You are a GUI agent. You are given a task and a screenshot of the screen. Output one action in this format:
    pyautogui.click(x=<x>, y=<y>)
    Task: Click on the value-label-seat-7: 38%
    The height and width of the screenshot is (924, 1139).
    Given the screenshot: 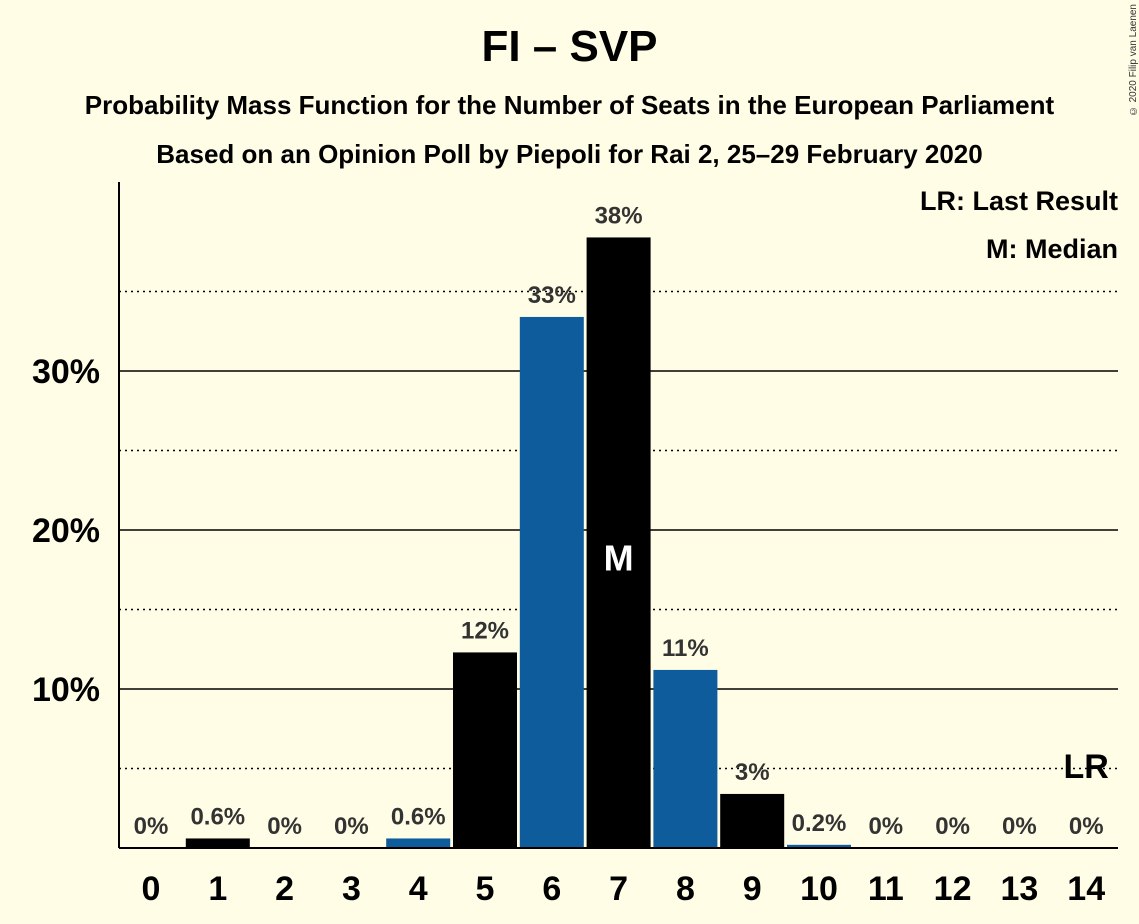 What is the action you would take?
    pyautogui.click(x=619, y=215)
    